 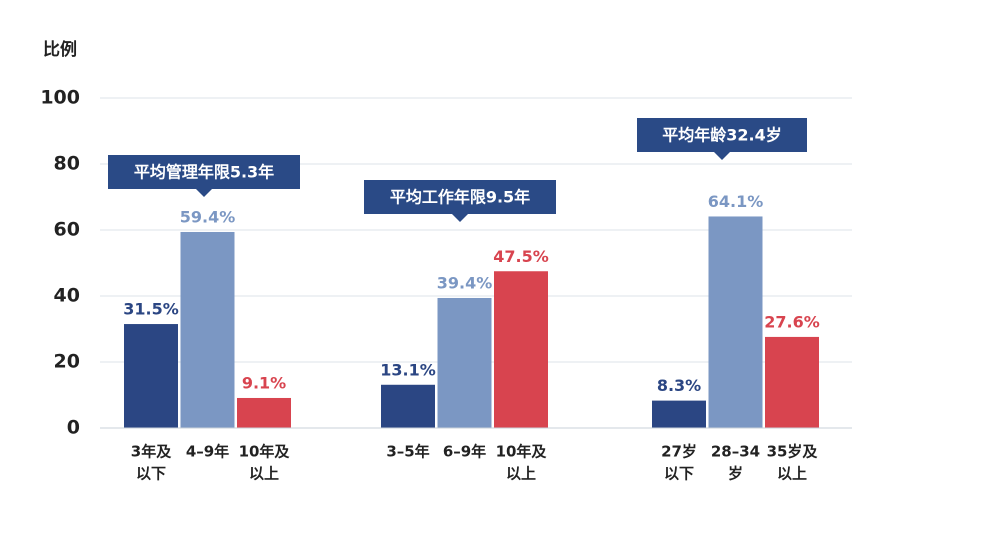 What do you see at coordinates (735, 452) in the screenshot?
I see `x-tick-label: 28–34` at bounding box center [735, 452].